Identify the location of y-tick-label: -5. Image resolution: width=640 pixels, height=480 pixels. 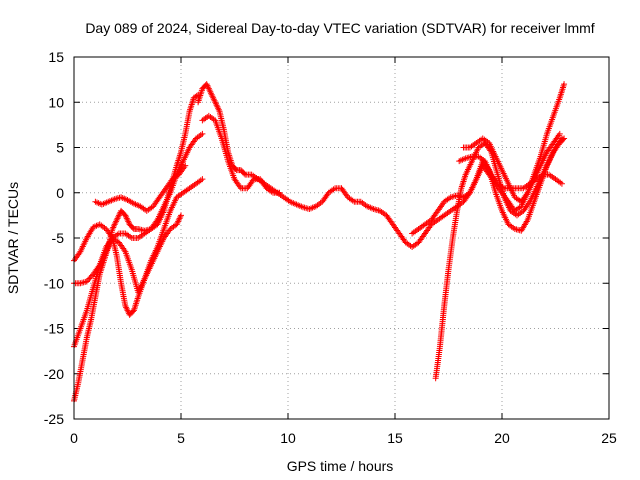
(58, 238).